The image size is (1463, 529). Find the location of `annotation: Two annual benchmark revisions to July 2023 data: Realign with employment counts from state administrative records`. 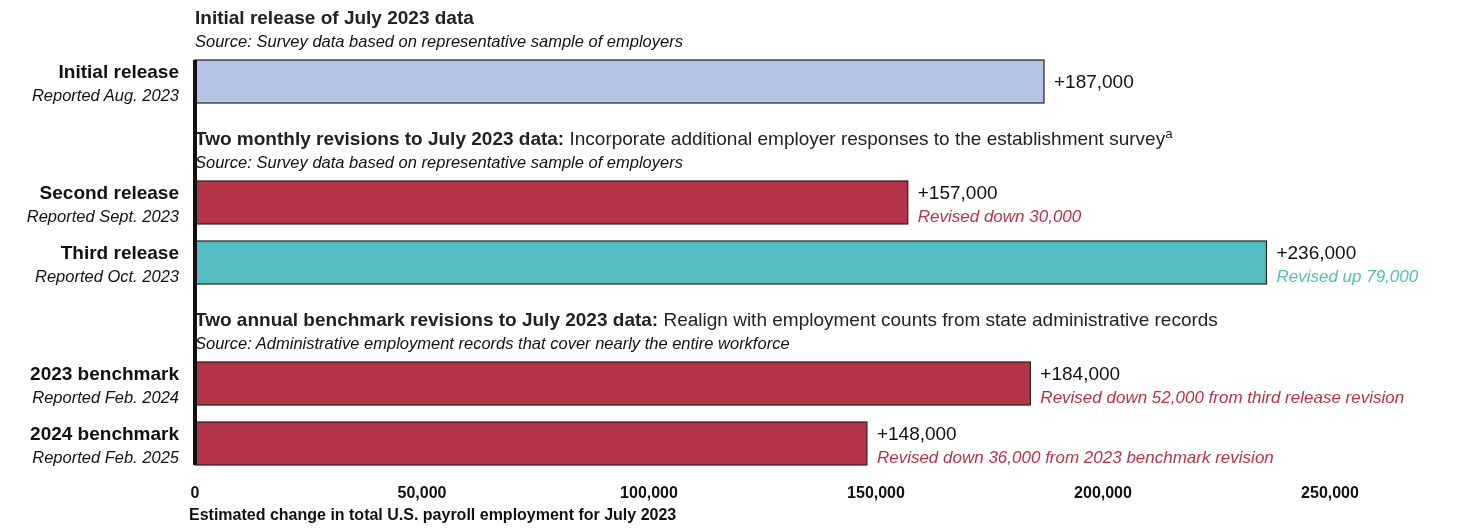

annotation: Two annual benchmark revisions to July 2023 data: Realign with employment counts from state administrative records is located at coordinates (706, 319).